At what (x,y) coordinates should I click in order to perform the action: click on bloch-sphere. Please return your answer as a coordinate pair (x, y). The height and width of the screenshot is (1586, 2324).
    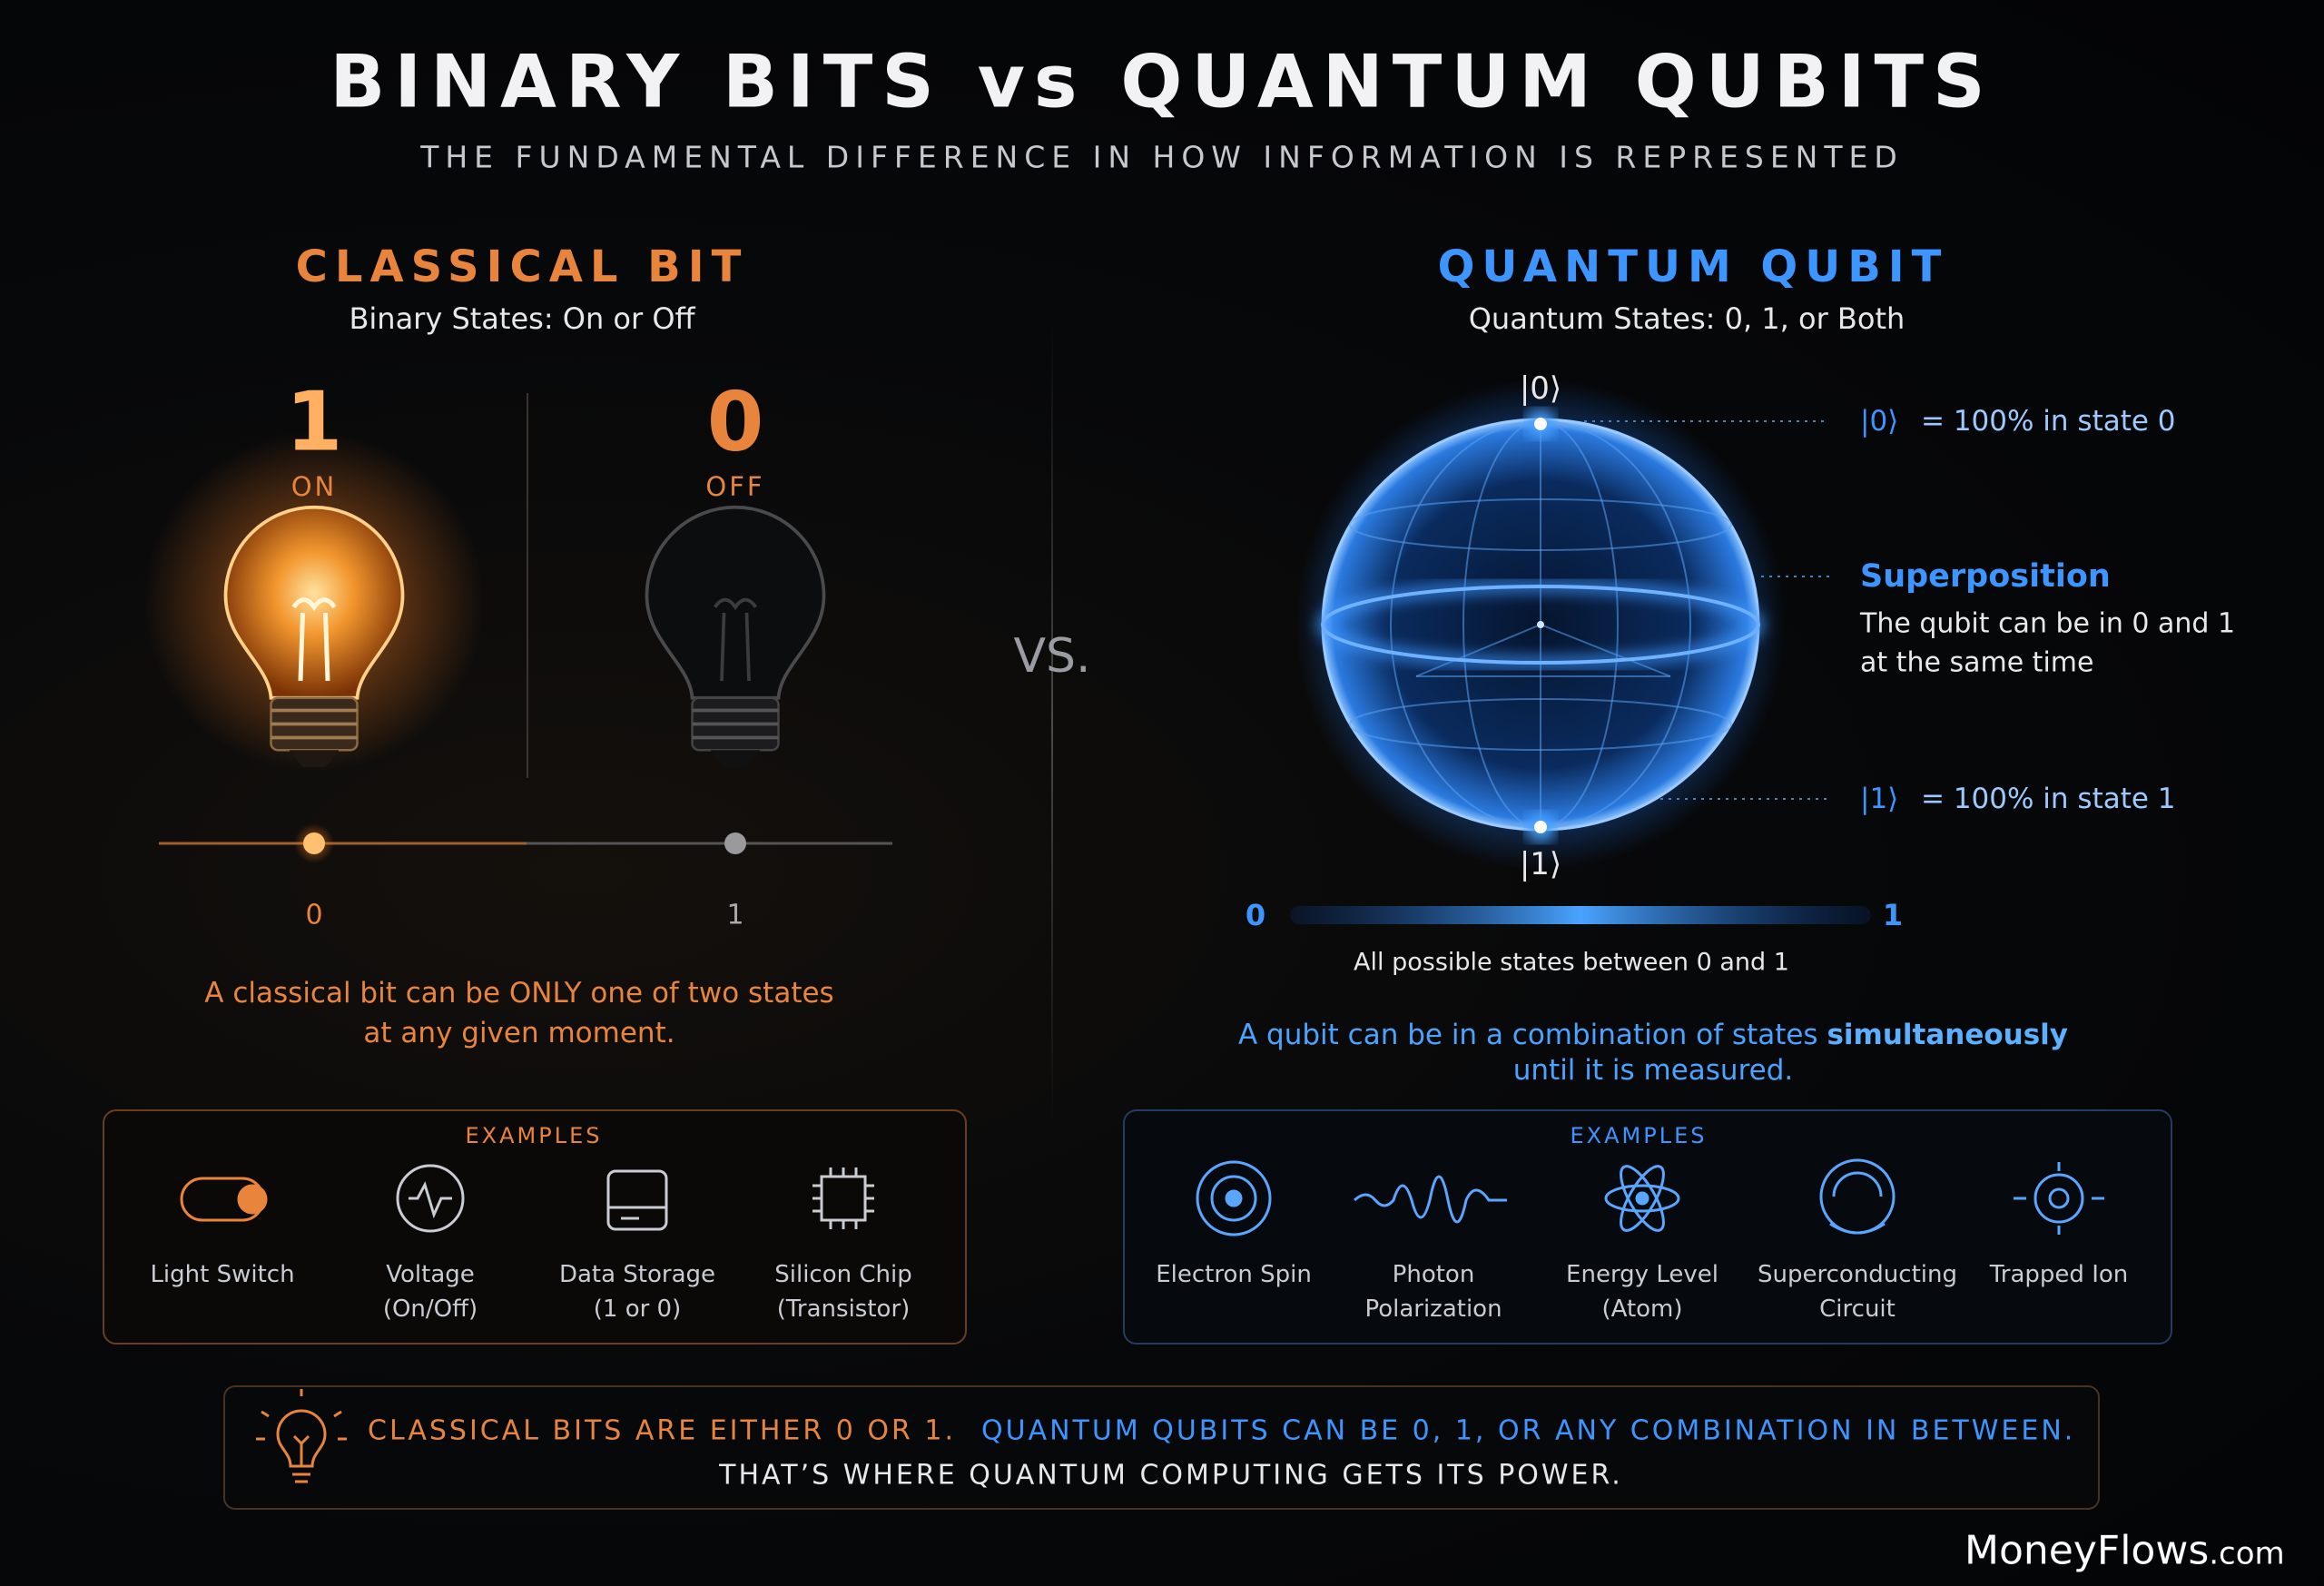
    Looking at the image, I should click on (1540, 624).